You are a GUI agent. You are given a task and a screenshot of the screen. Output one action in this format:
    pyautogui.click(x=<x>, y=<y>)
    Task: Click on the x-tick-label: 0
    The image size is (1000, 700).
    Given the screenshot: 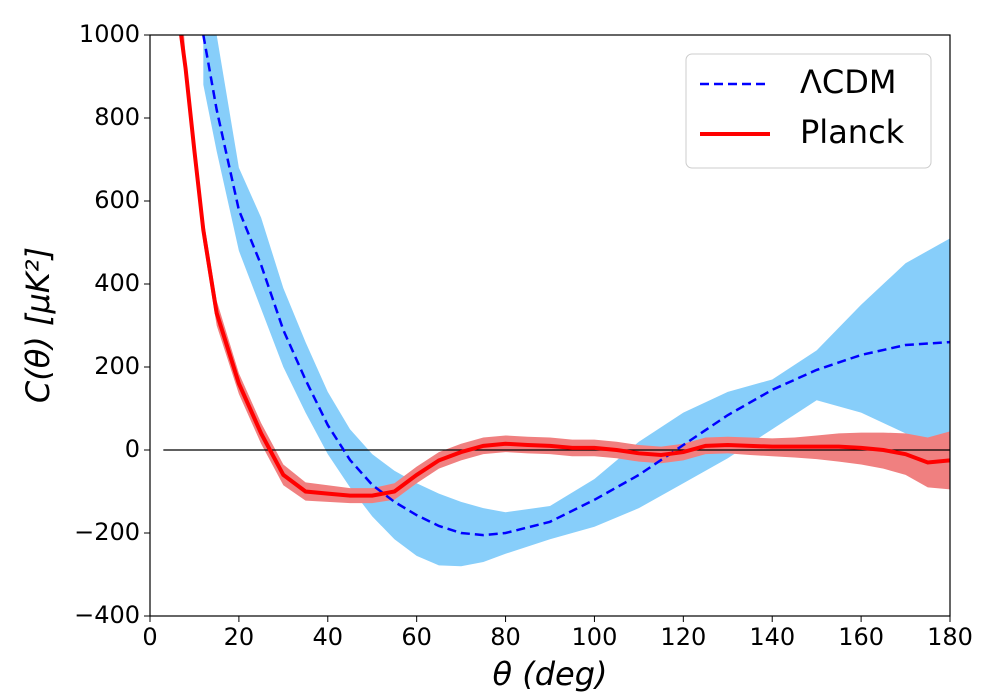 What is the action you would take?
    pyautogui.click(x=149, y=637)
    